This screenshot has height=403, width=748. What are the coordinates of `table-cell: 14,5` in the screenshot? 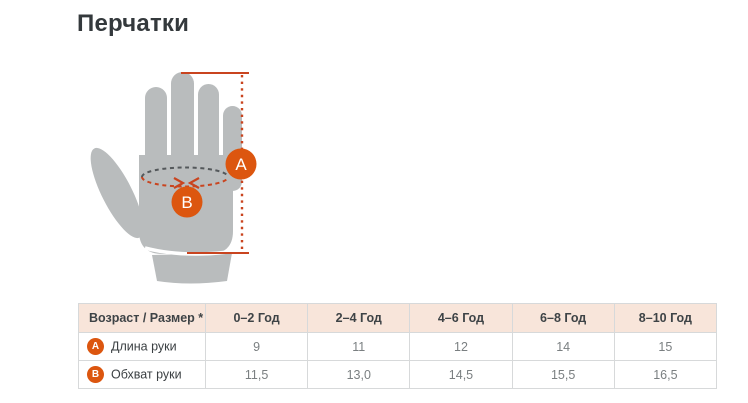 It's located at (461, 374).